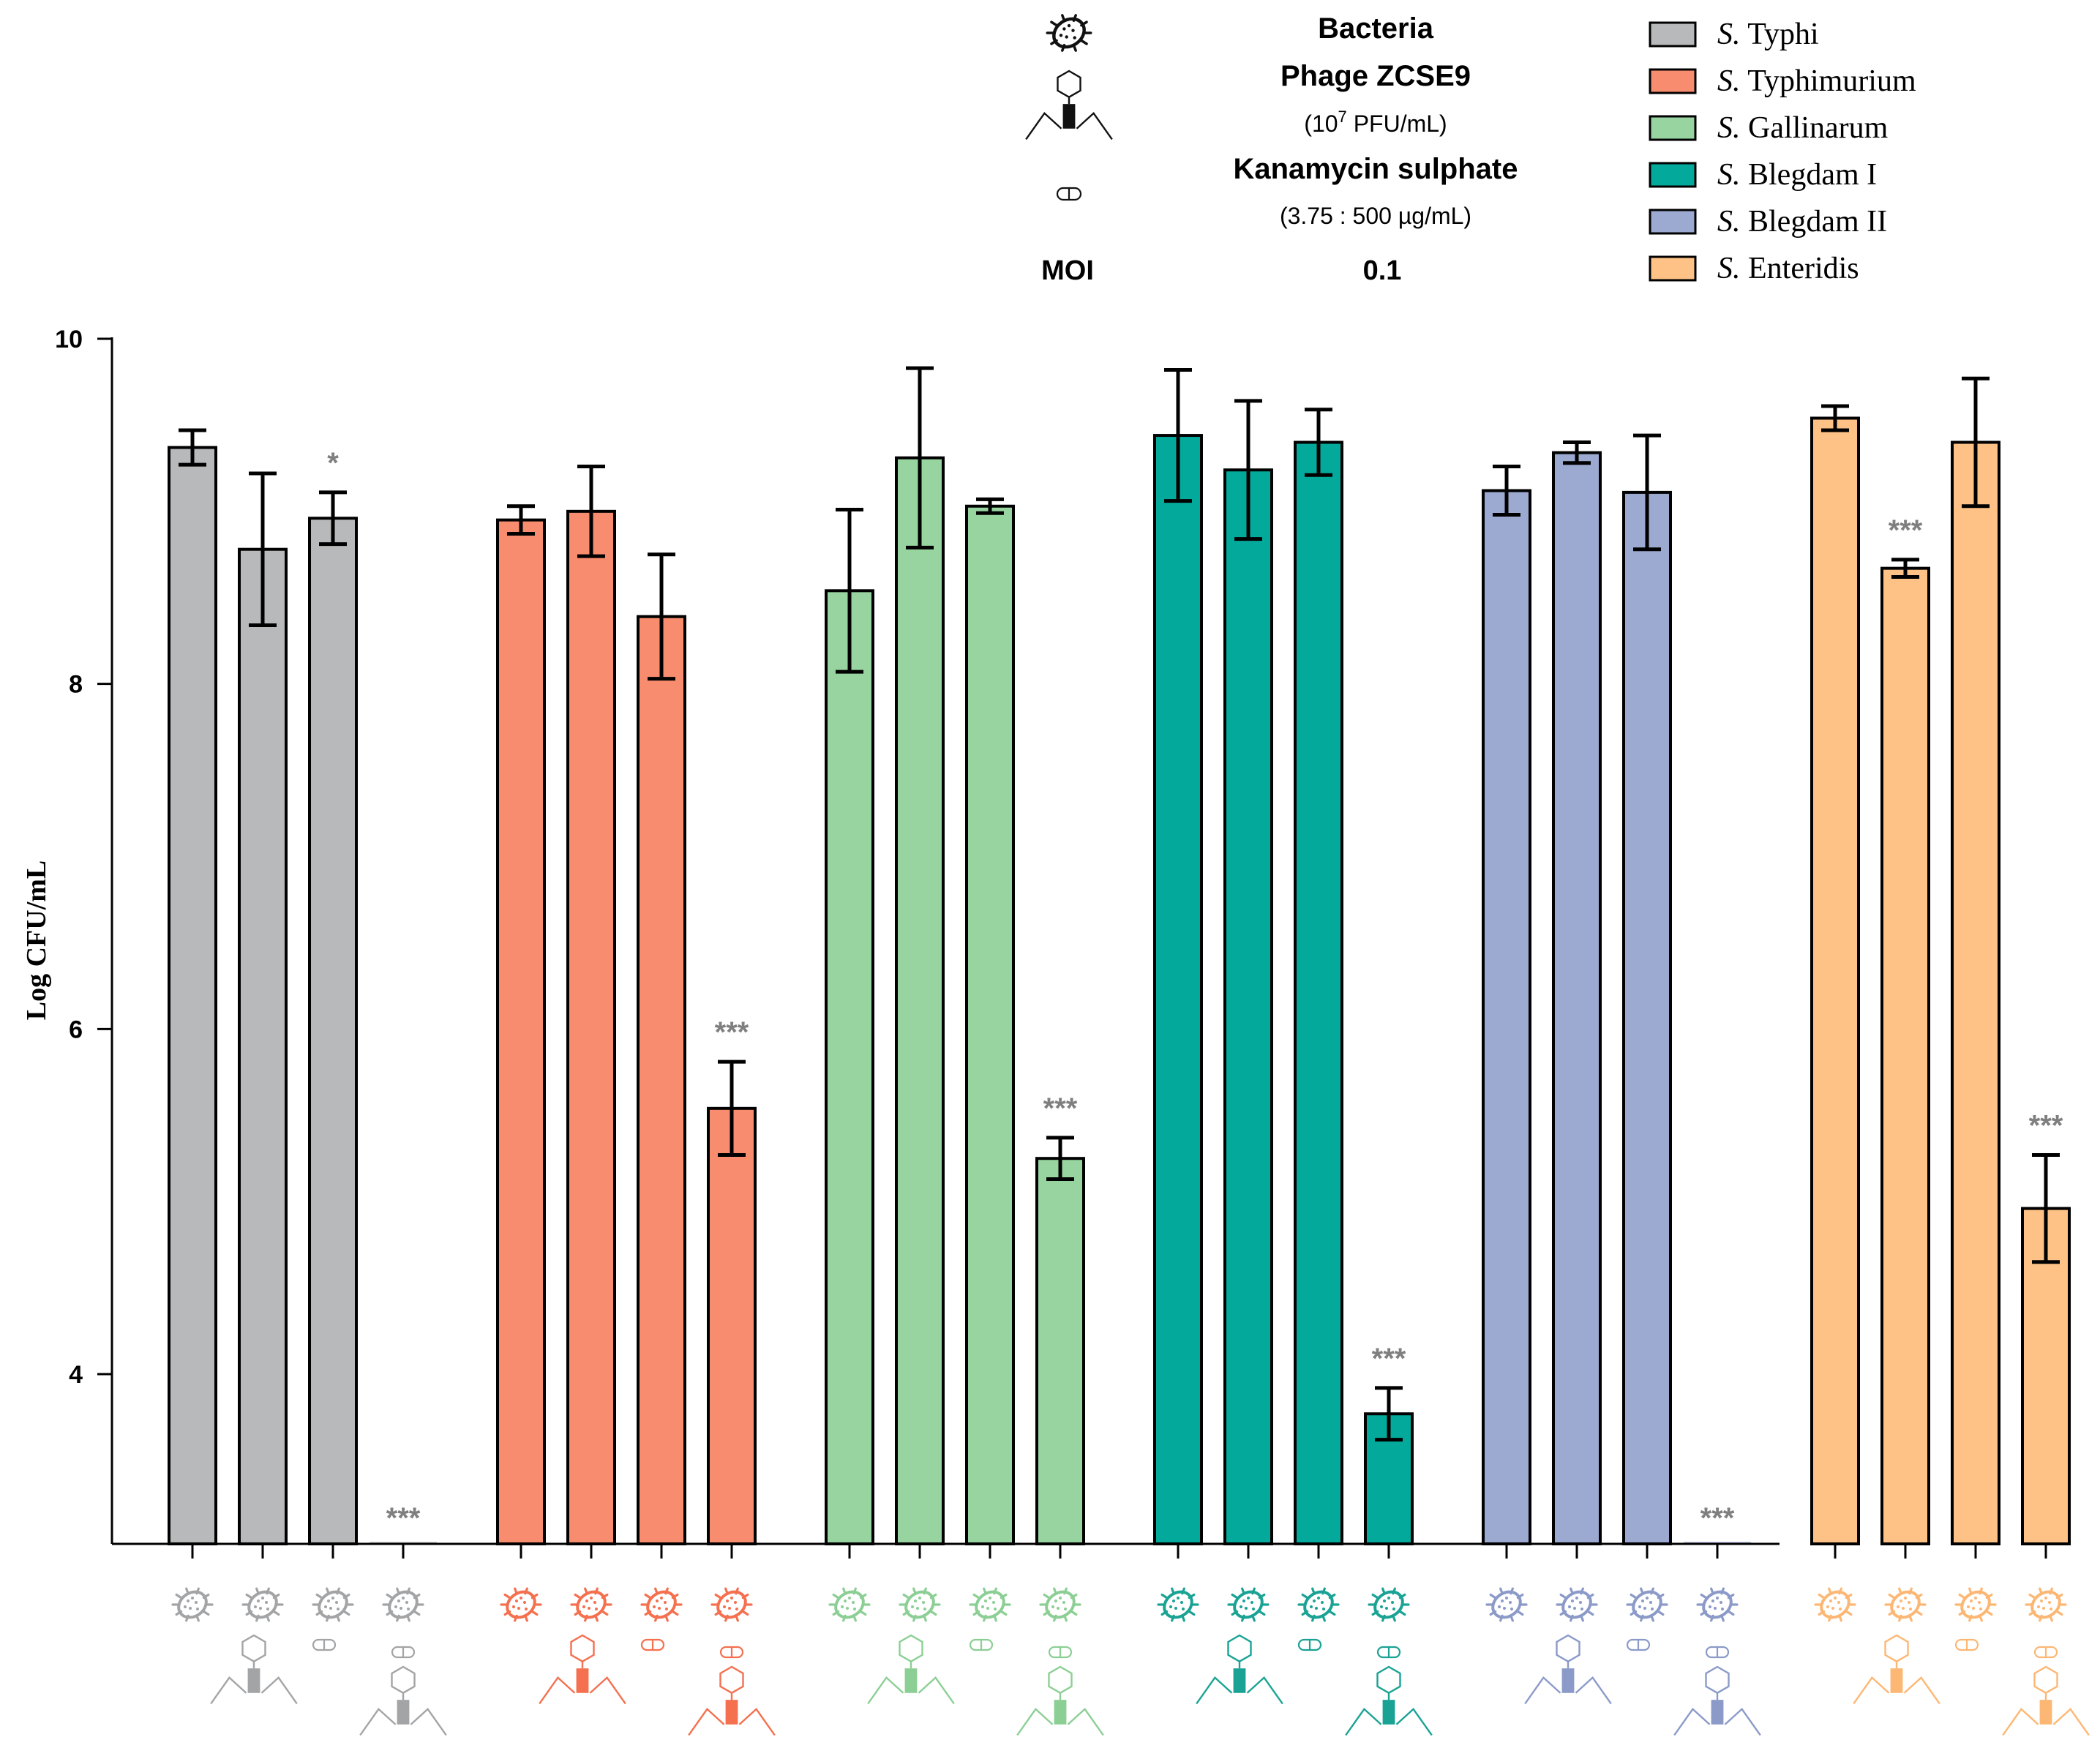 This screenshot has height=1759, width=2100. What do you see at coordinates (1816, 81) in the screenshot?
I see `legend-entry: S. Typhimurium` at bounding box center [1816, 81].